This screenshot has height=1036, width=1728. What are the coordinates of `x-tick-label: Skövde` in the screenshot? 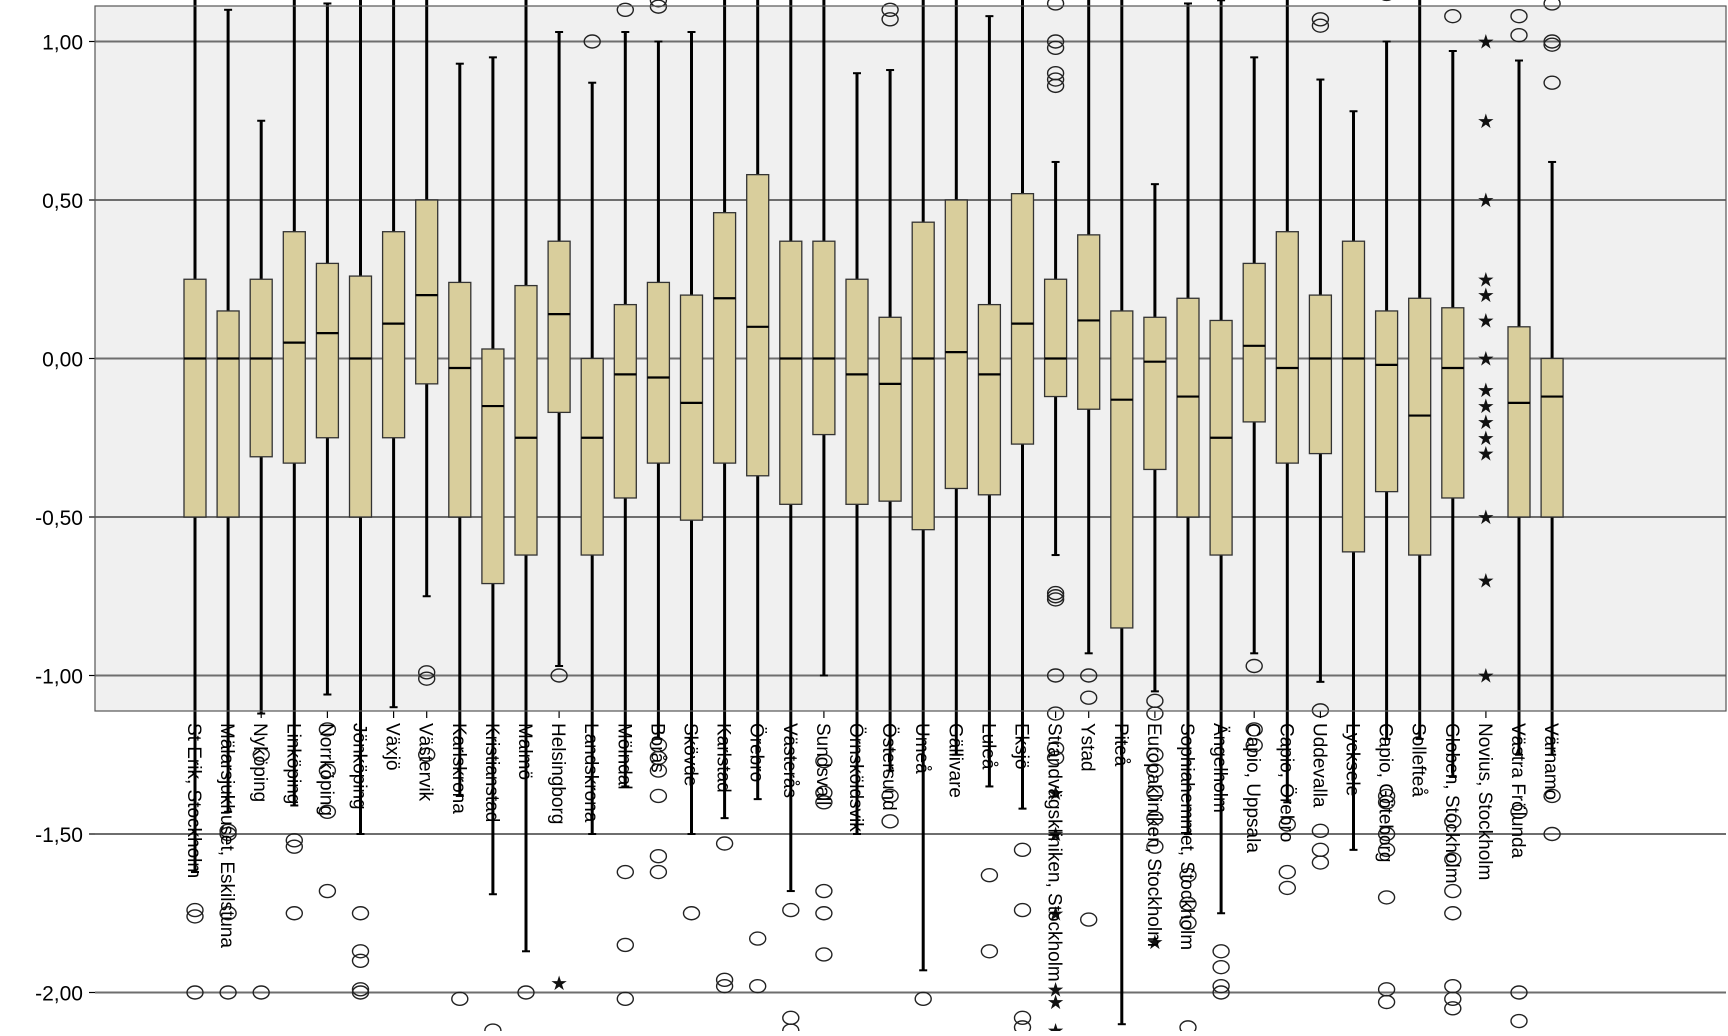 It's located at (690, 754).